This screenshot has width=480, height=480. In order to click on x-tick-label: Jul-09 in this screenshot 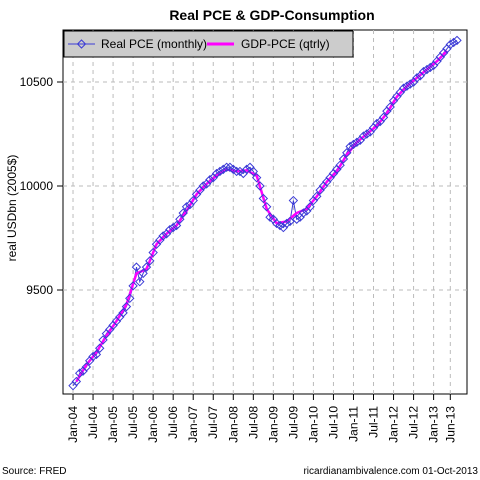, I will do `click(293, 422)`.